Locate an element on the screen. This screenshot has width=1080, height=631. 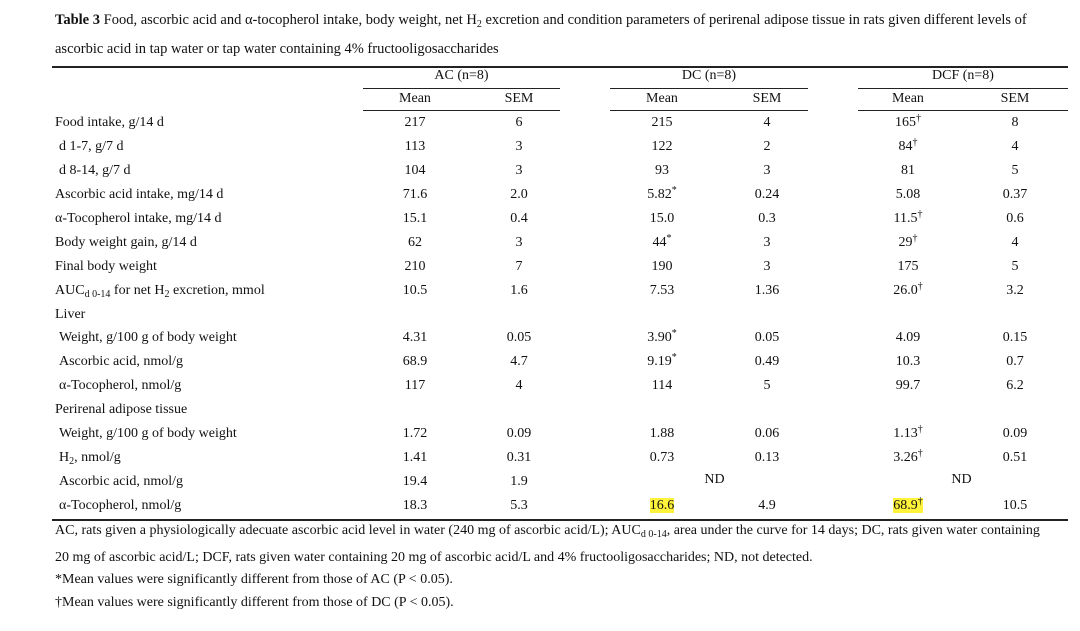
value: ND is located at coordinates (714, 480).